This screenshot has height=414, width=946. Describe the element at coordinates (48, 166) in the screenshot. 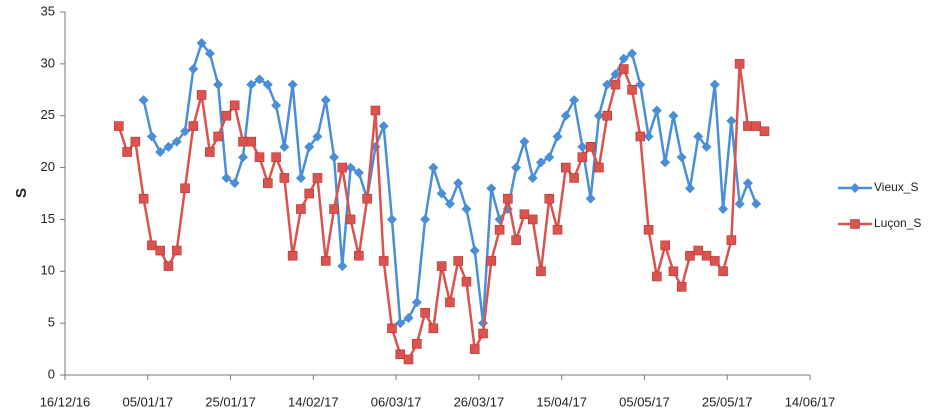

I see `y-tick-label: 20` at that location.